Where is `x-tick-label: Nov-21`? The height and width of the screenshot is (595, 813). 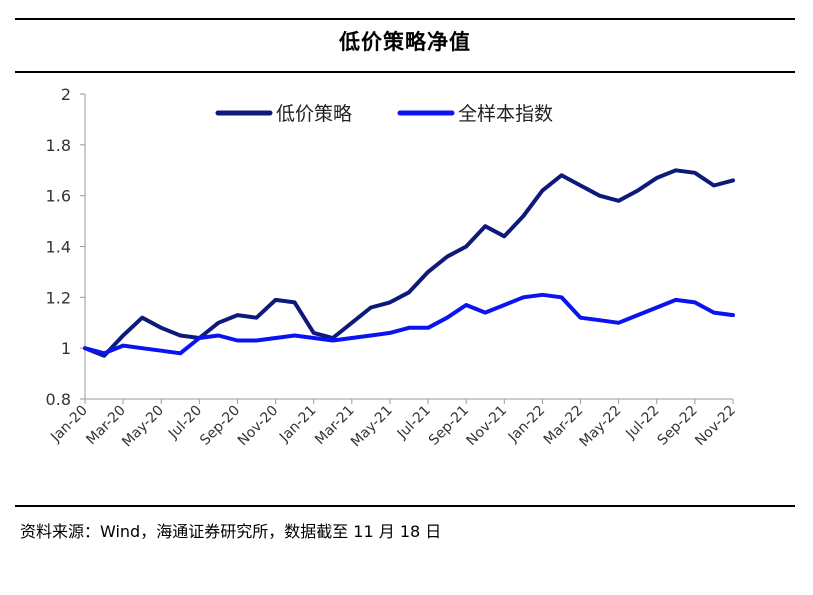 x-tick-label: Nov-21 is located at coordinates (487, 426).